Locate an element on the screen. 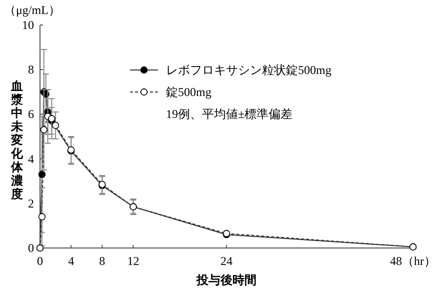 This screenshot has width=441, height=291. x-tick-label: 12 is located at coordinates (133, 261).